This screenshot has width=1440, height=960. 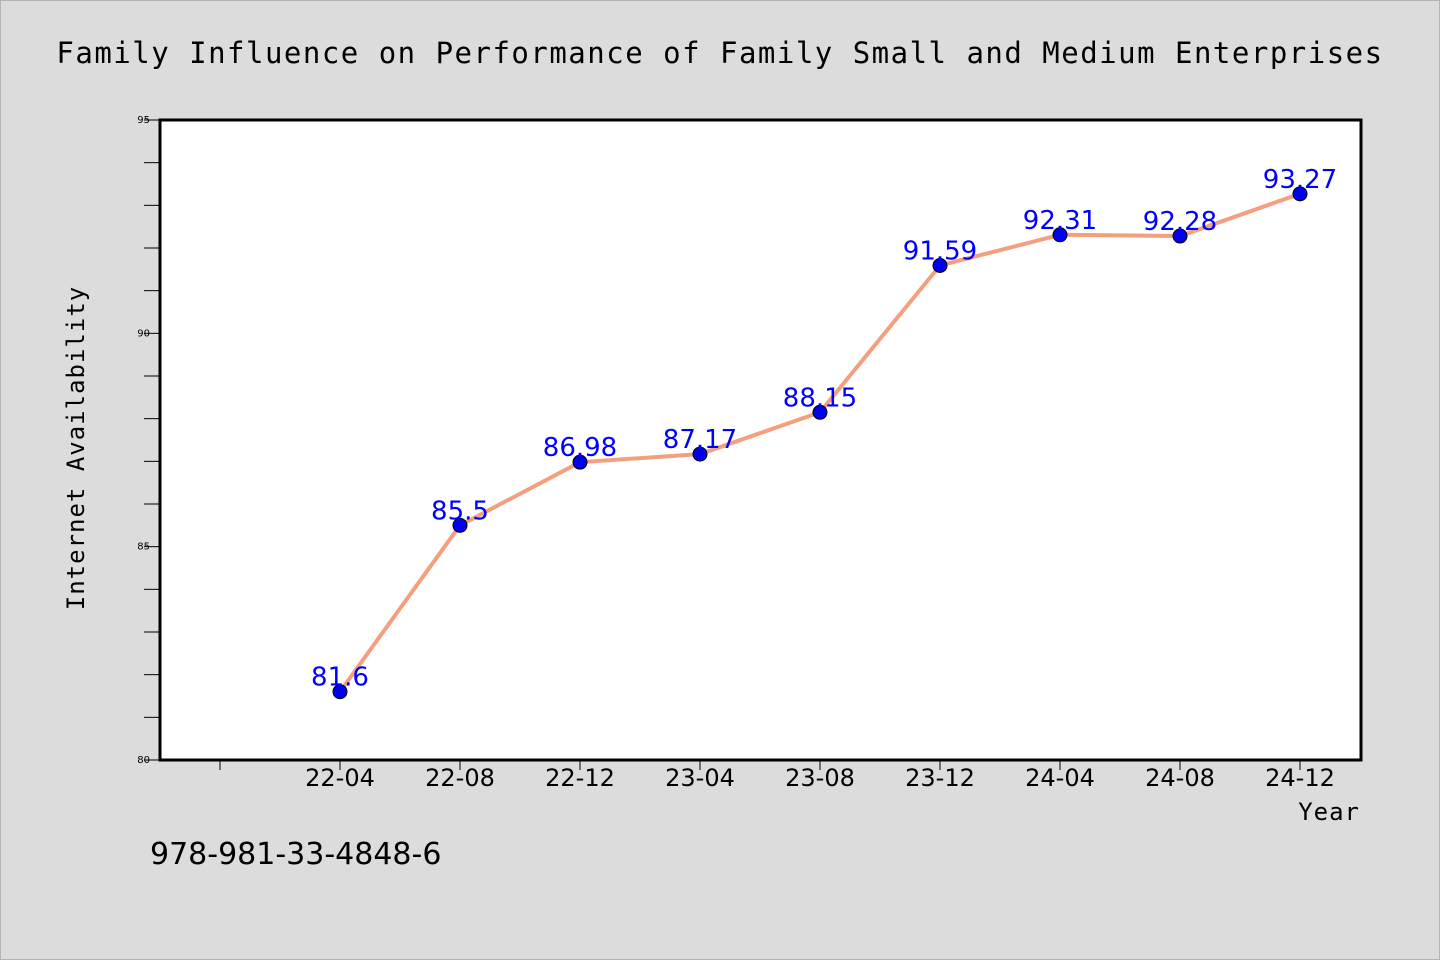 I want to click on x-axis-label: Year, so click(x=1329, y=812).